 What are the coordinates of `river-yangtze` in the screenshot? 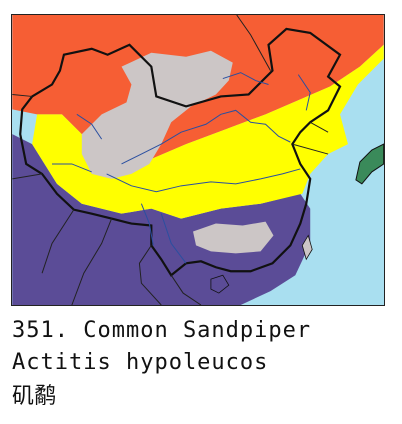 It's located at (203, 180).